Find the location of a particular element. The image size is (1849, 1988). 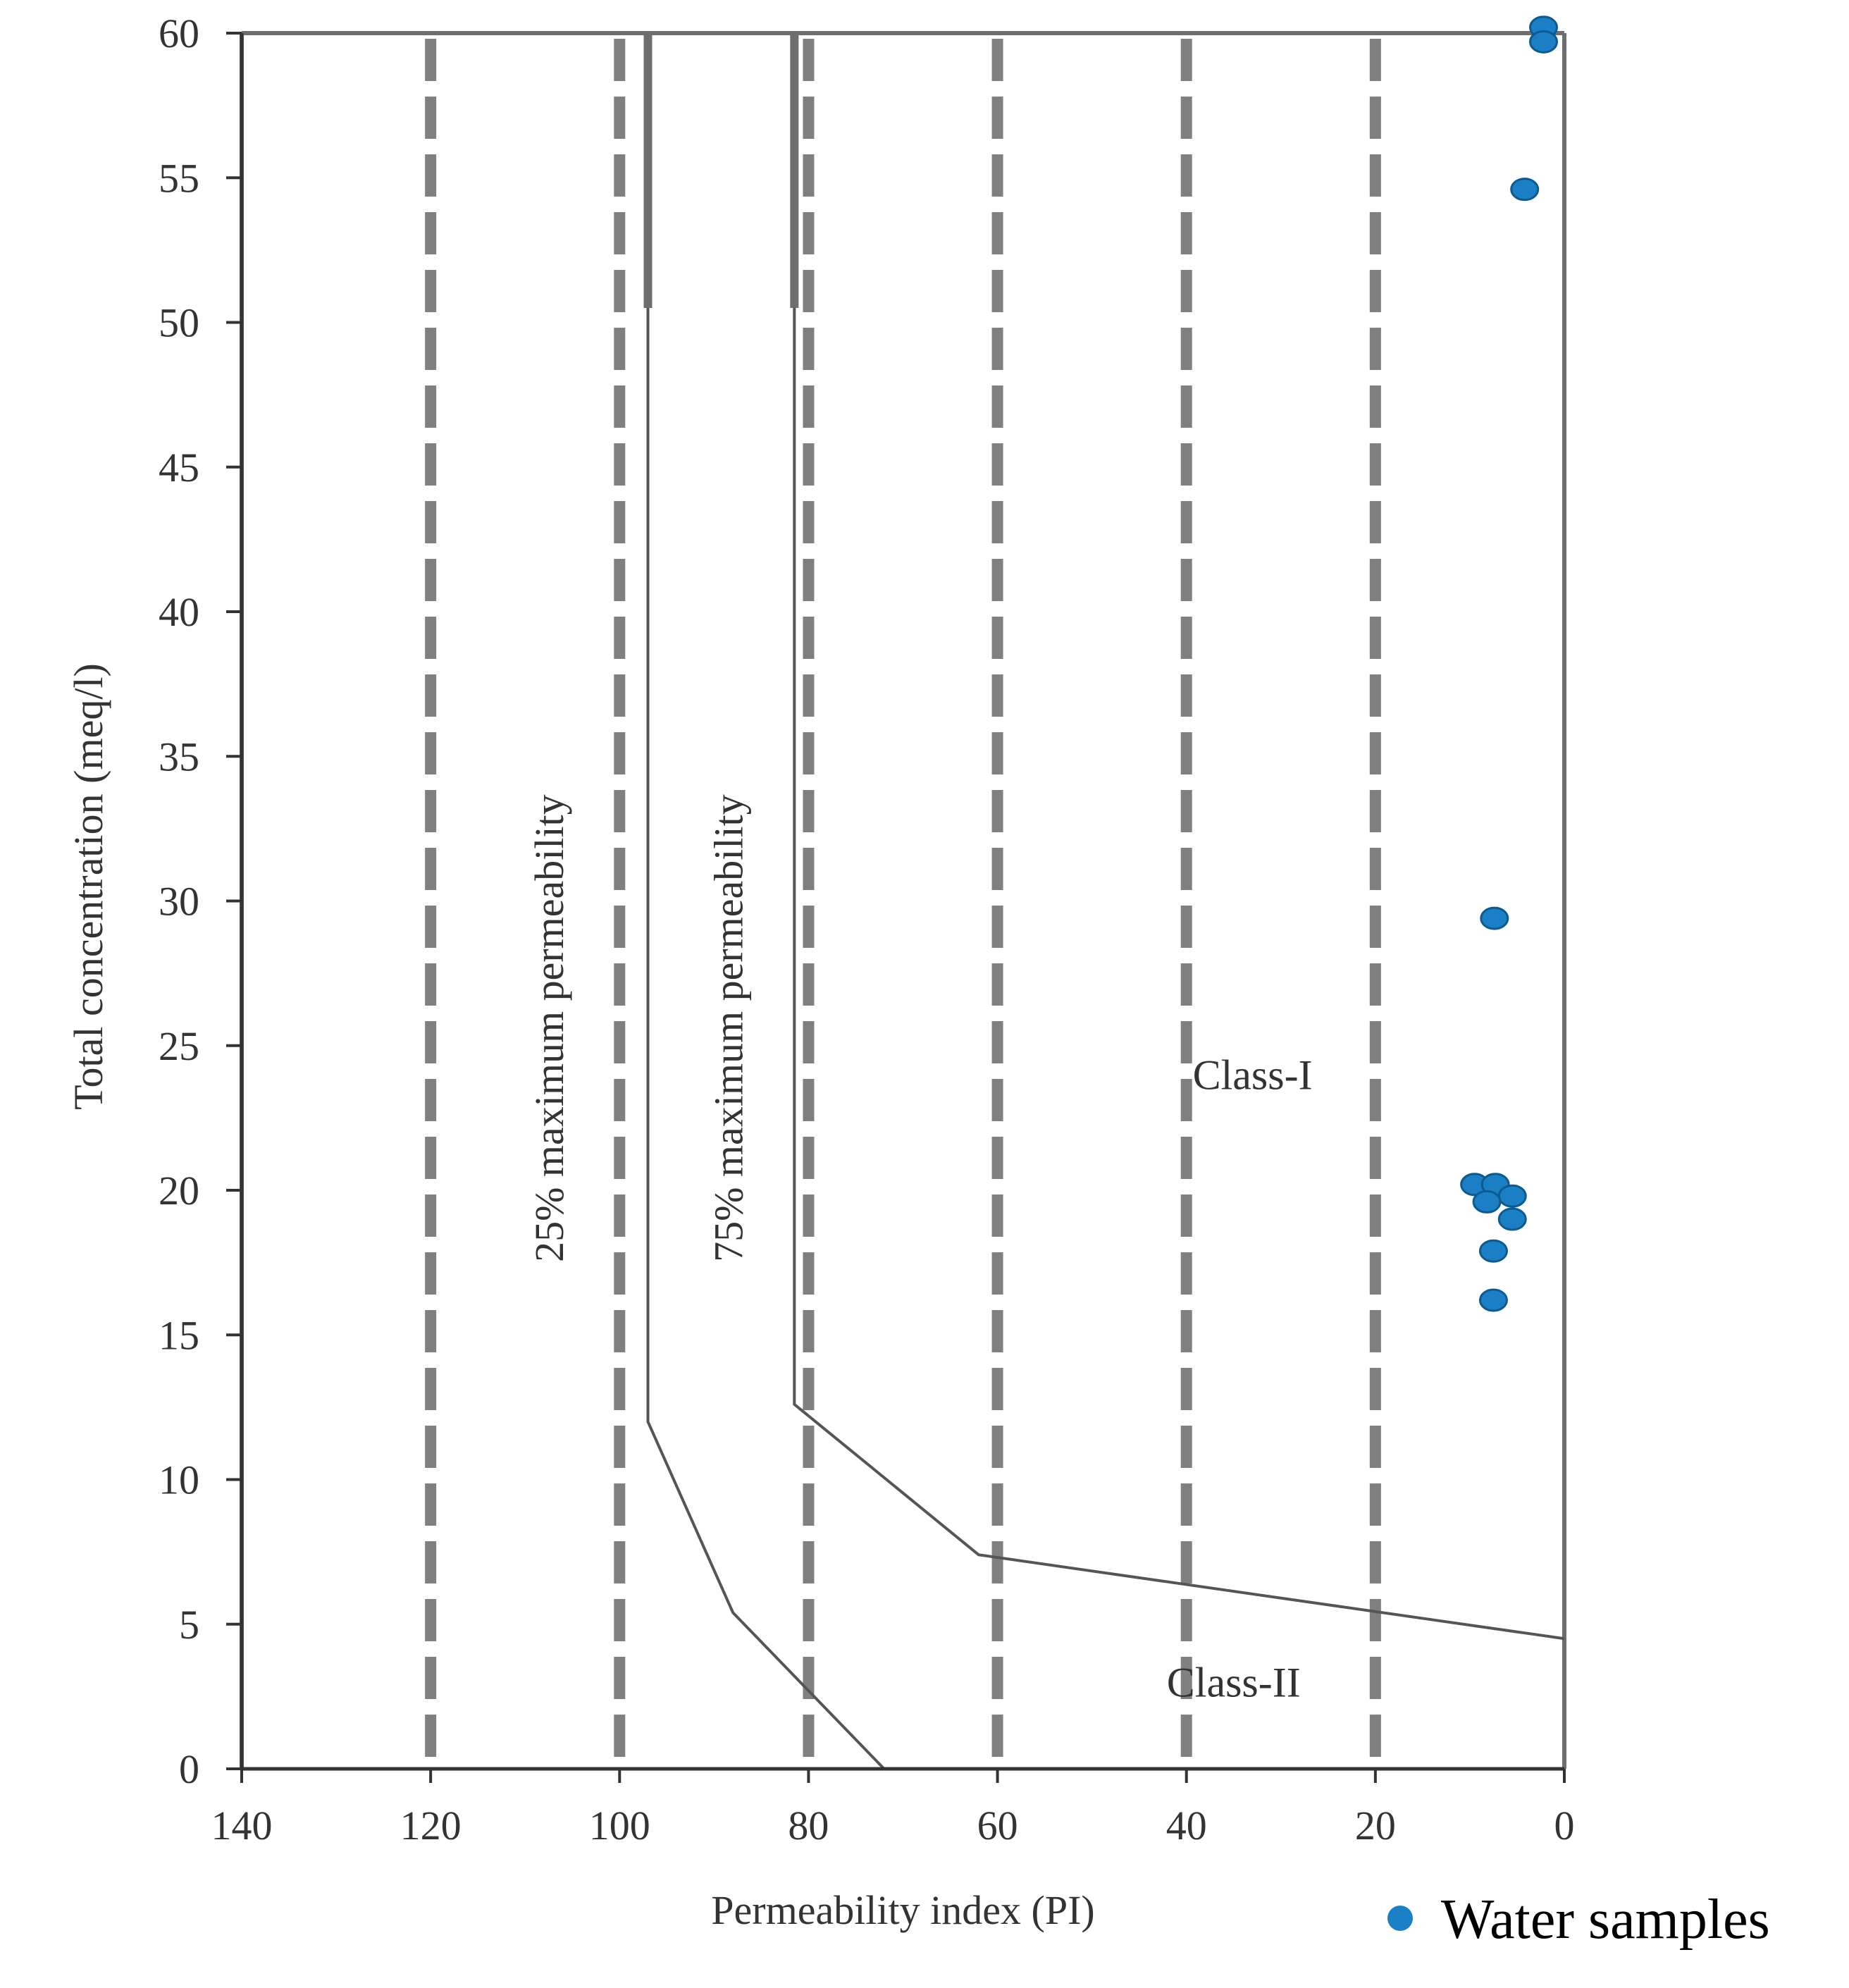

x-tick-label: 0 is located at coordinates (1565, 1825).